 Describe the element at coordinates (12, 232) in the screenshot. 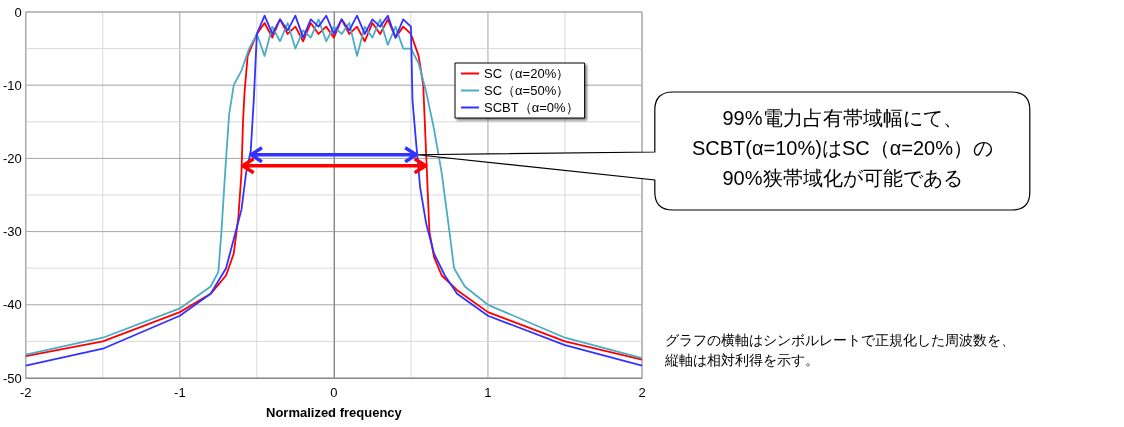

I see `y-tick-label: -30` at that location.